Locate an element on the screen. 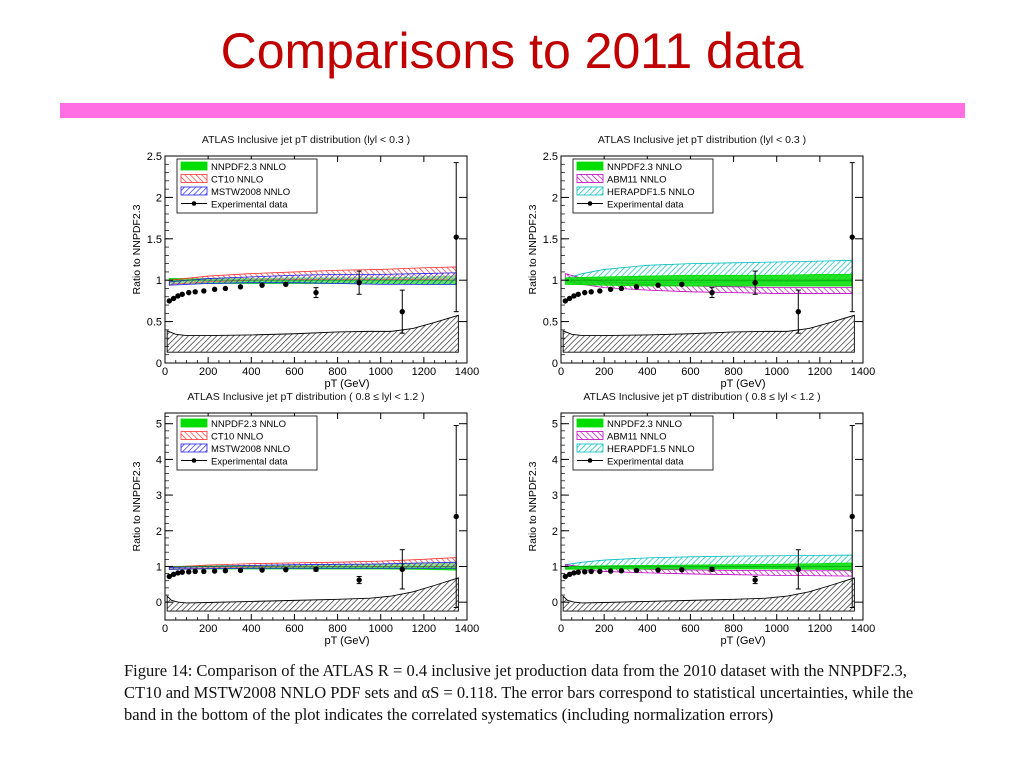 This screenshot has width=1024, height=768. slide-title: Comparisons to 2011 data is located at coordinates (512, 51).